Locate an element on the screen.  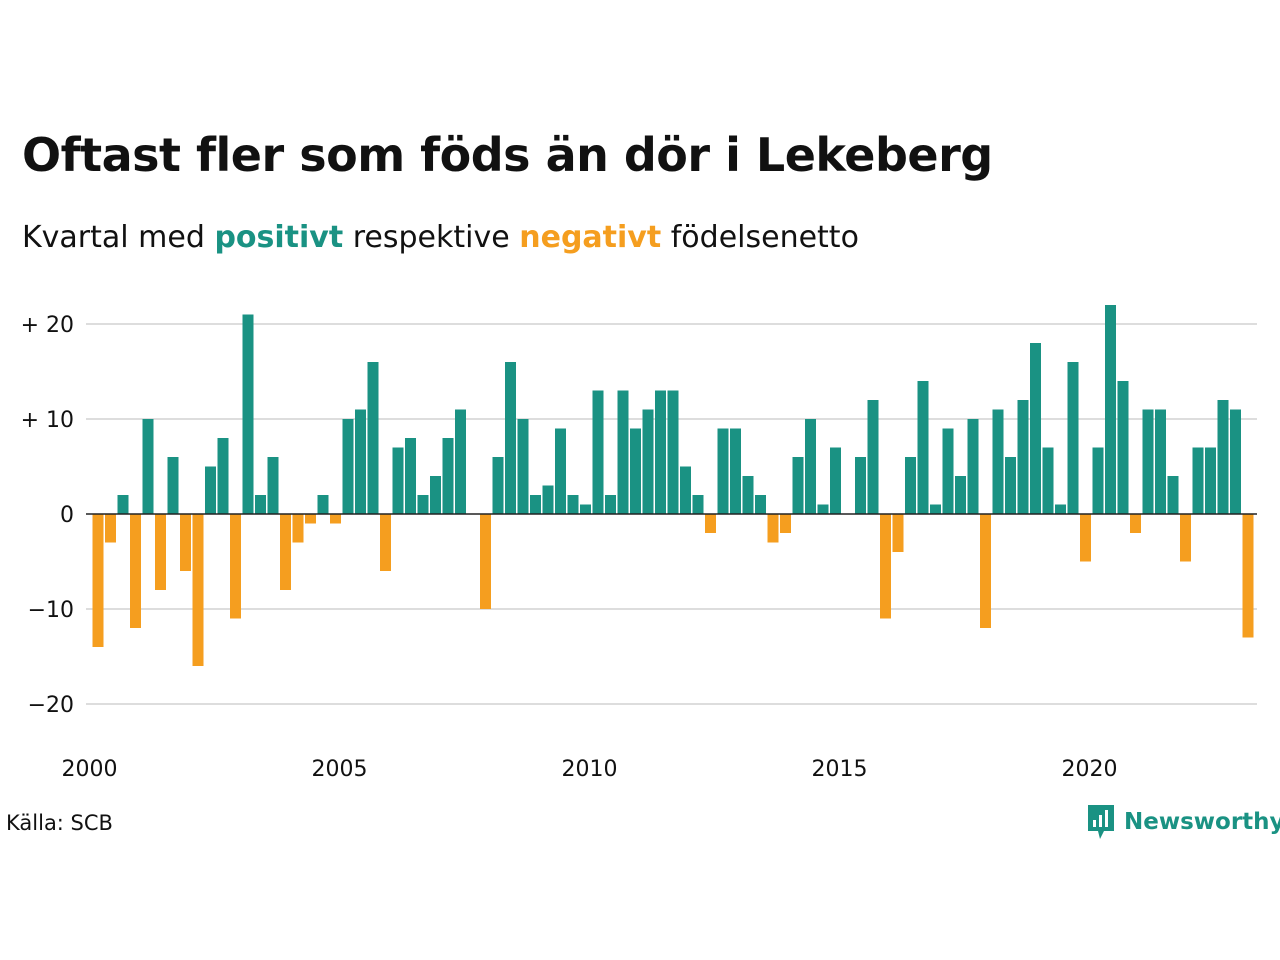
x-tick-label: 2015 is located at coordinates (840, 769).